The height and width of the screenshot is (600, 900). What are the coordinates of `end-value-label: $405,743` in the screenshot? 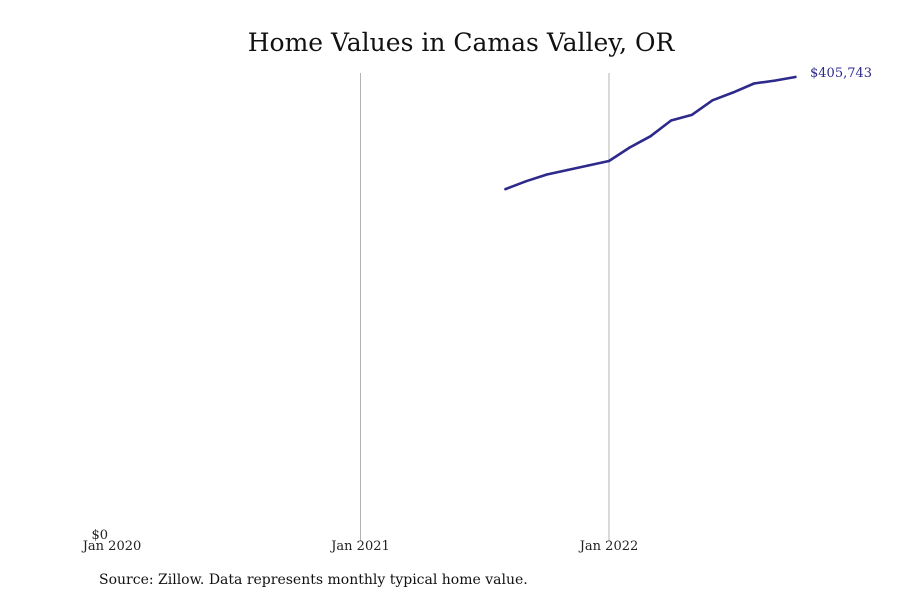 It's located at (841, 73).